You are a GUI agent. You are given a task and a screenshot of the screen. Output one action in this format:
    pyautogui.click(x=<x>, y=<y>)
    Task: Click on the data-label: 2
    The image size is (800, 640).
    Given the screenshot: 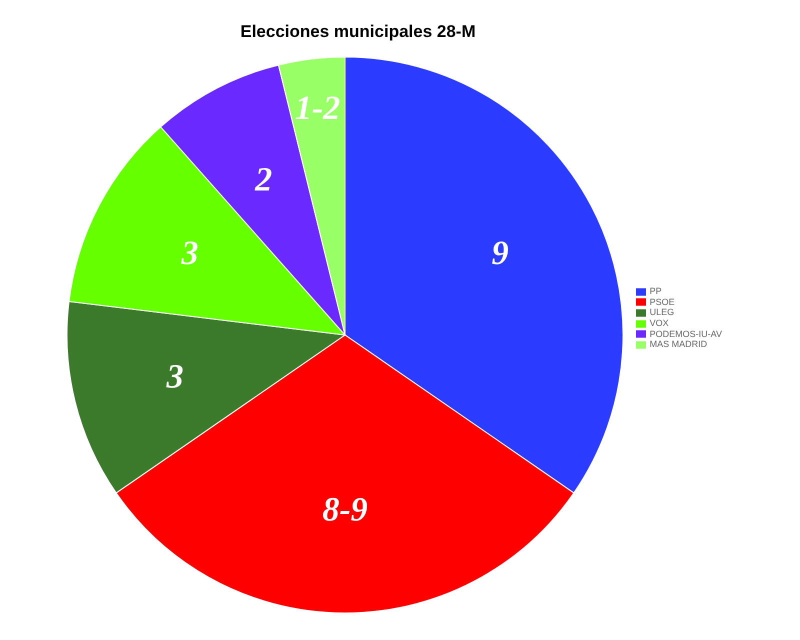 What is the action you would take?
    pyautogui.click(x=263, y=179)
    